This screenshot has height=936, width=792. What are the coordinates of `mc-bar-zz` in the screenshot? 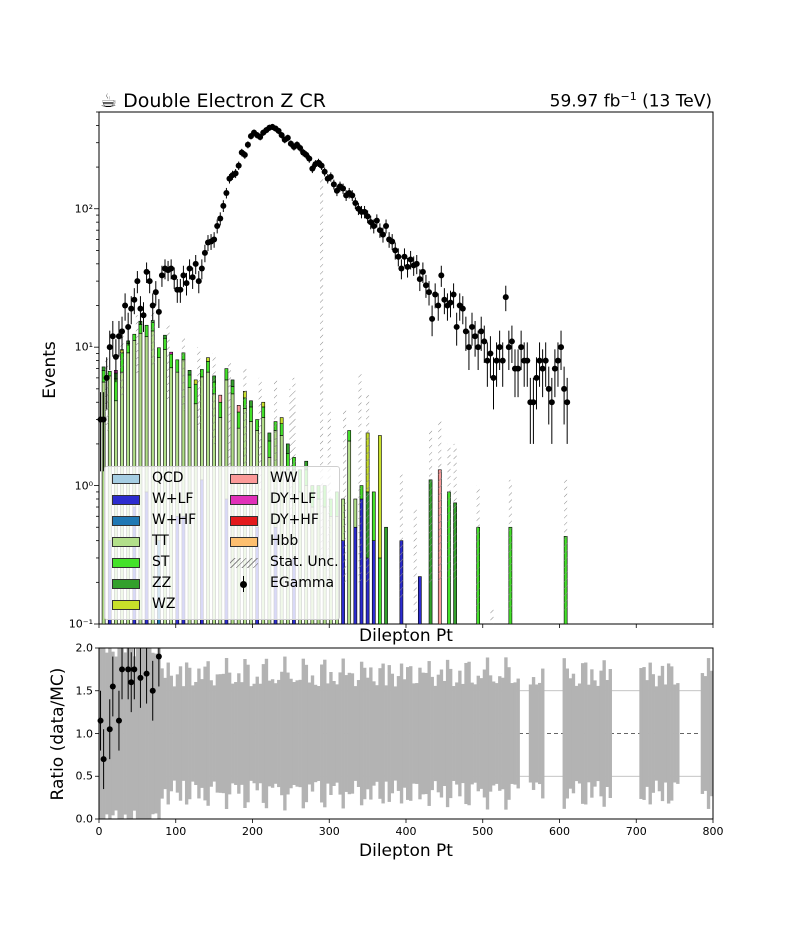 It's located at (165, 336).